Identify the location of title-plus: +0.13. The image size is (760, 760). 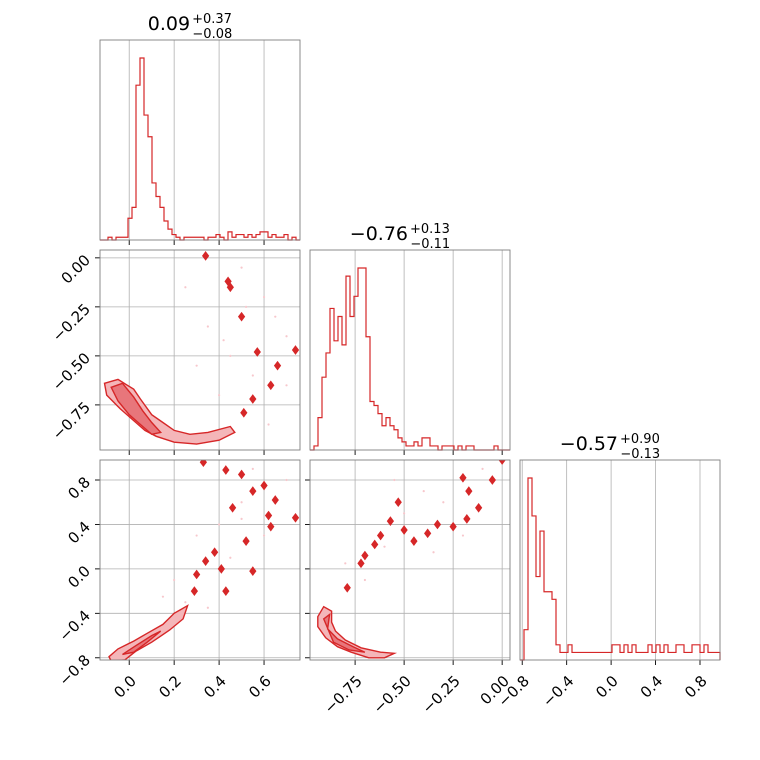
(430, 229).